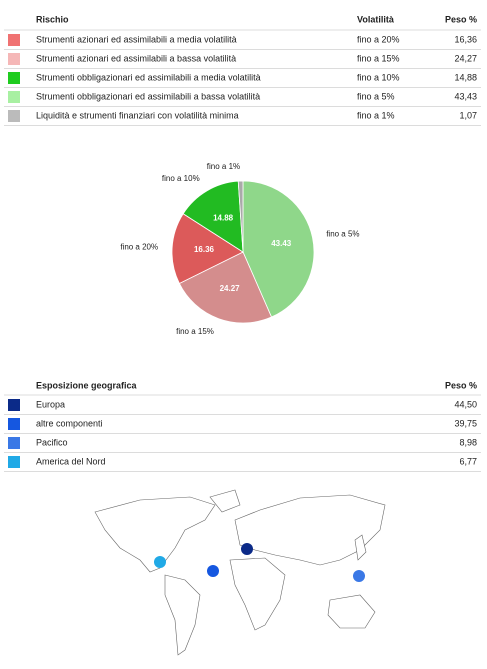  I want to click on column-header: Rischio, so click(52, 19).